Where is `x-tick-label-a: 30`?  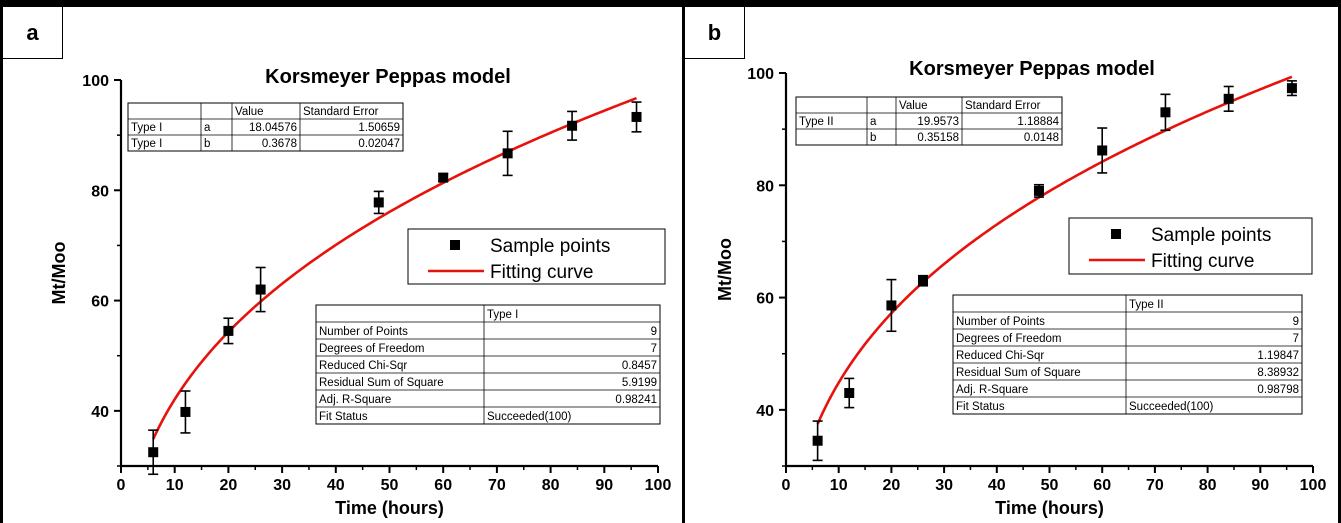 x-tick-label-a: 30 is located at coordinates (282, 485).